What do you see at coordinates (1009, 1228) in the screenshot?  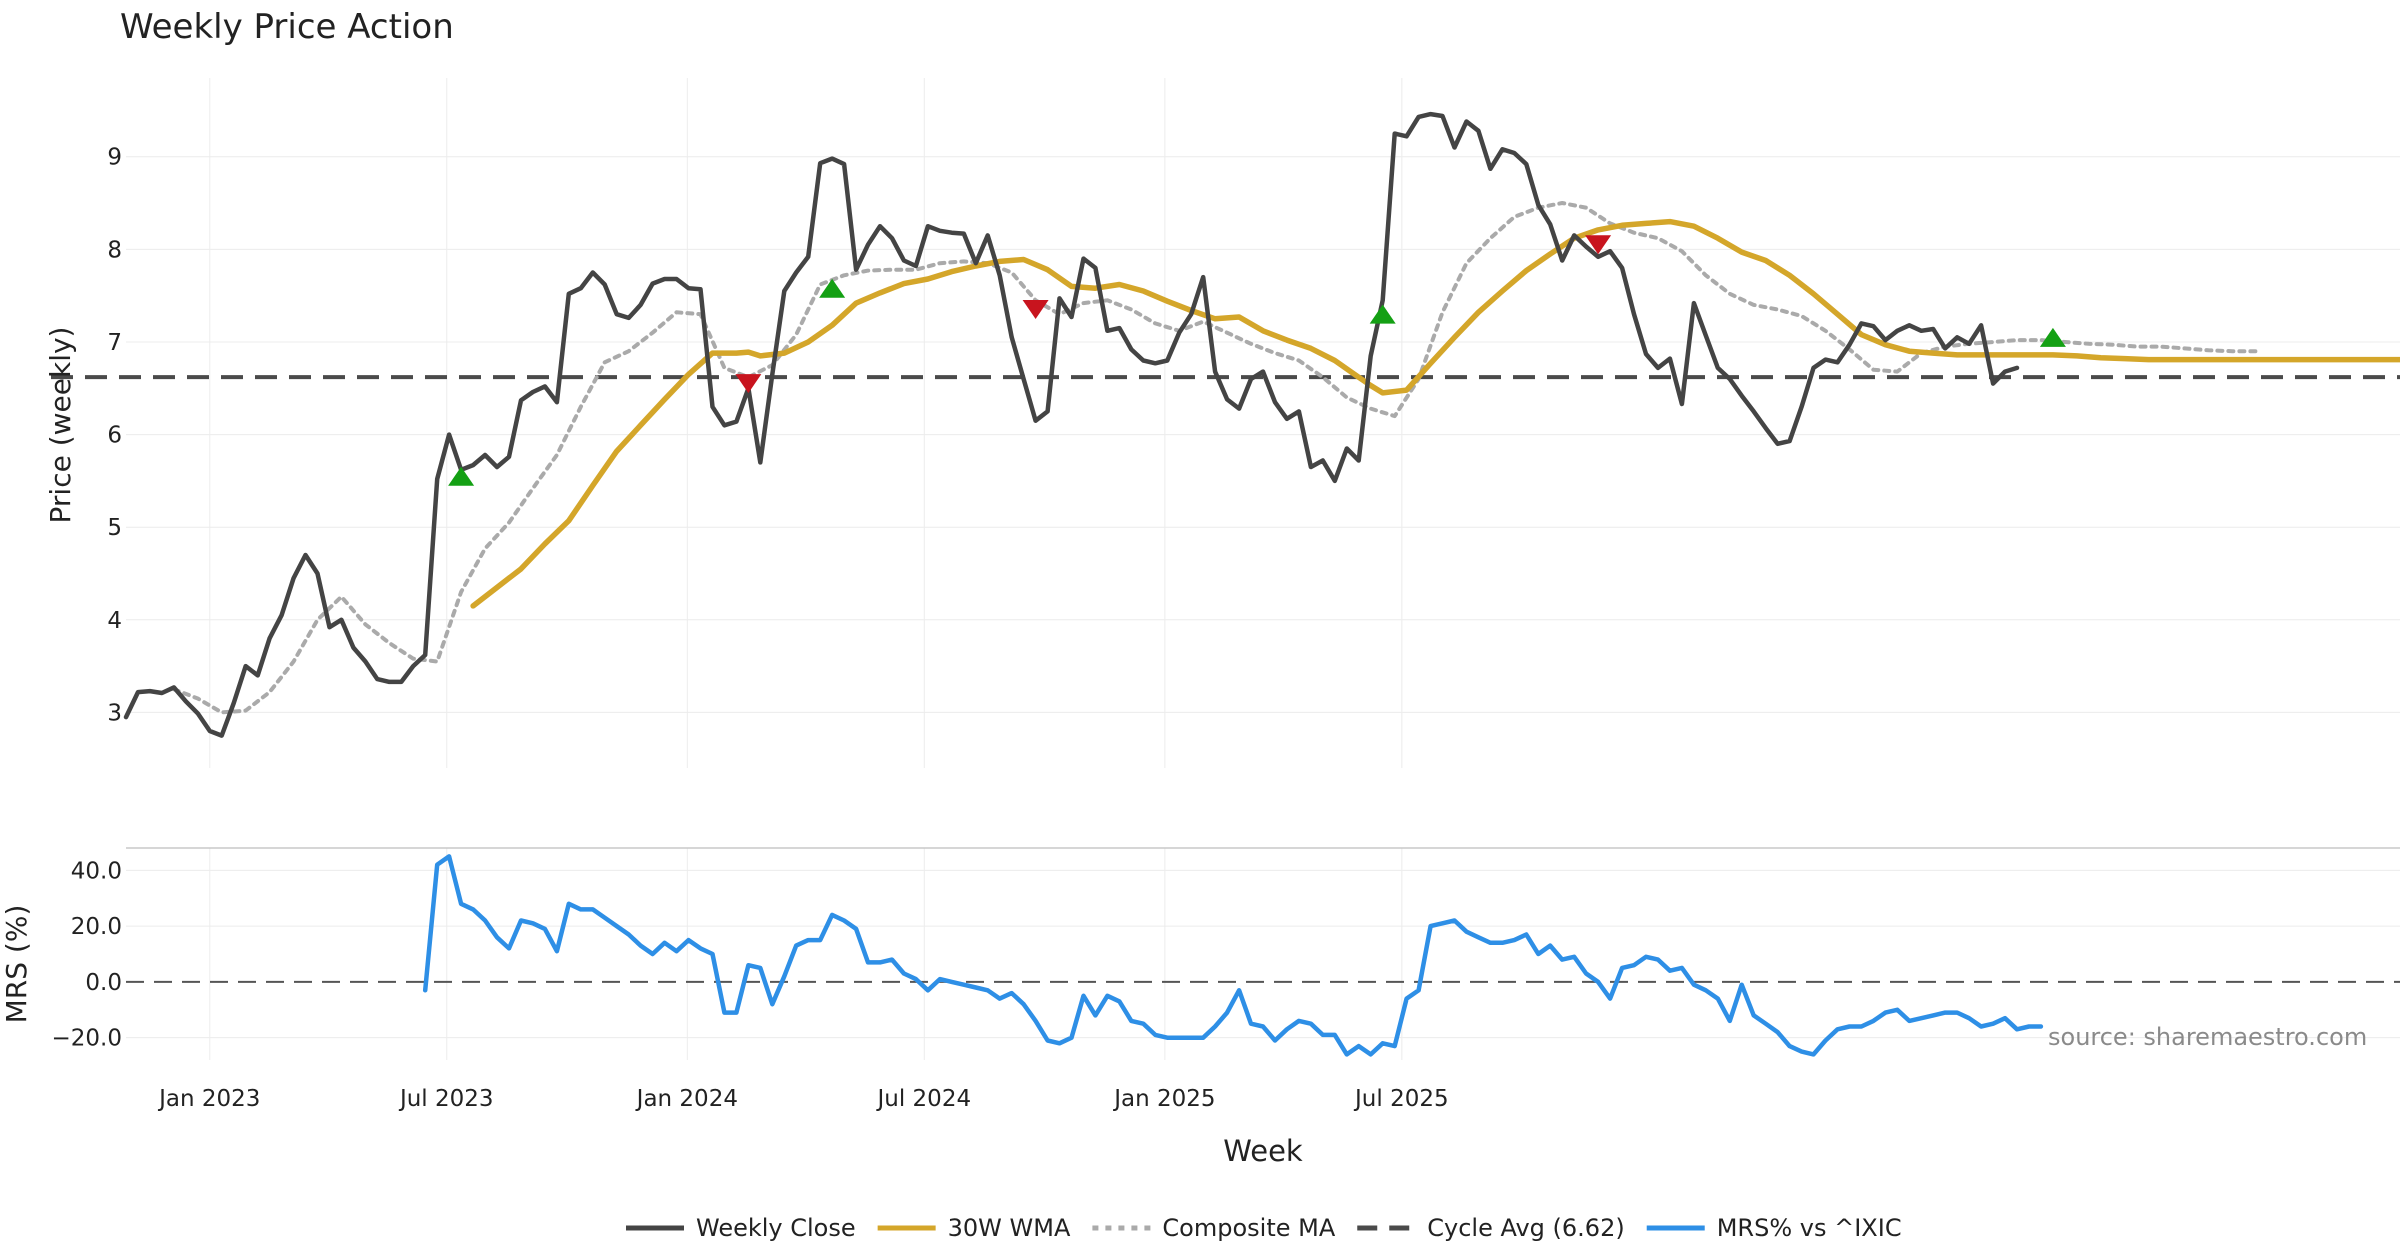 I see `legend-label-wma: 30W WMA` at bounding box center [1009, 1228].